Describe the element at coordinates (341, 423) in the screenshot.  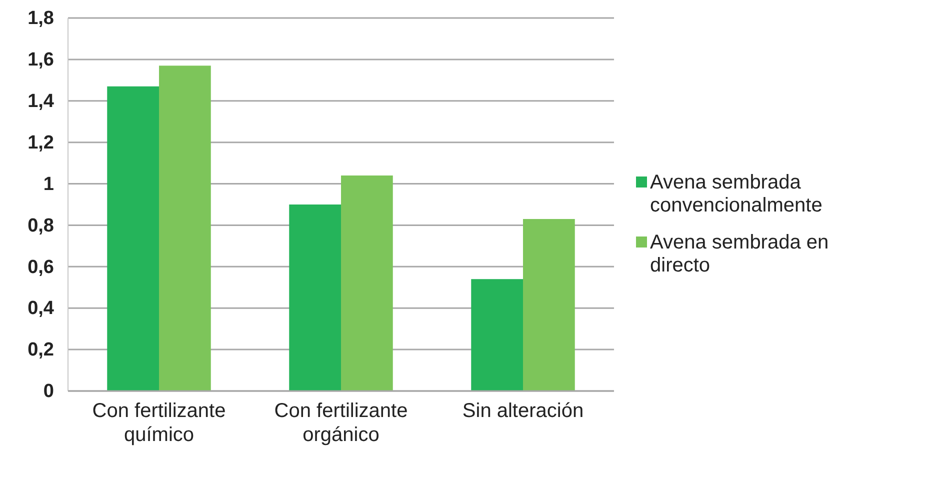
I see `x-tick-label: Con fertilizante orgánico` at that location.